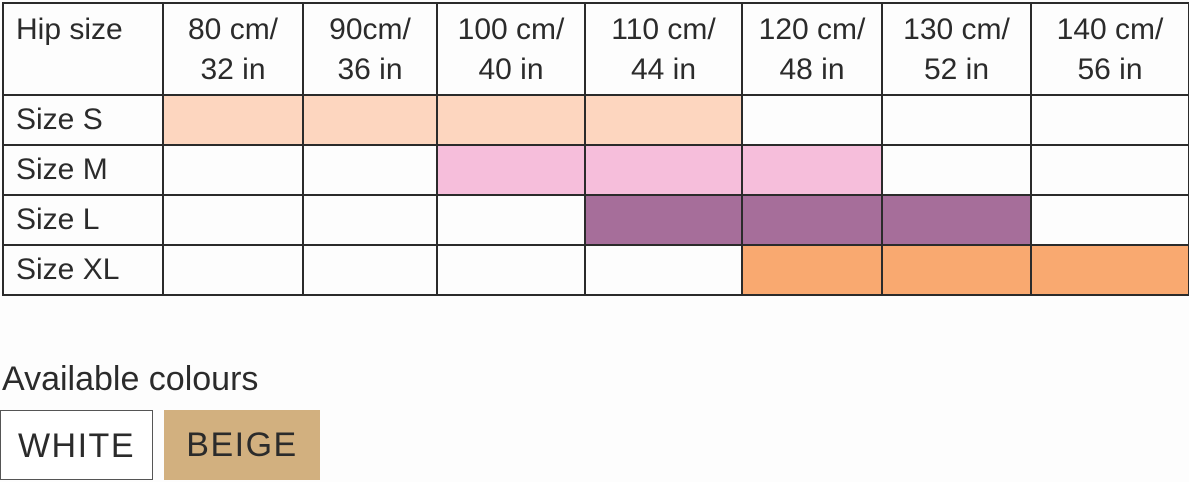  What do you see at coordinates (76, 445) in the screenshot?
I see `colour-swatch-white: WHITE` at bounding box center [76, 445].